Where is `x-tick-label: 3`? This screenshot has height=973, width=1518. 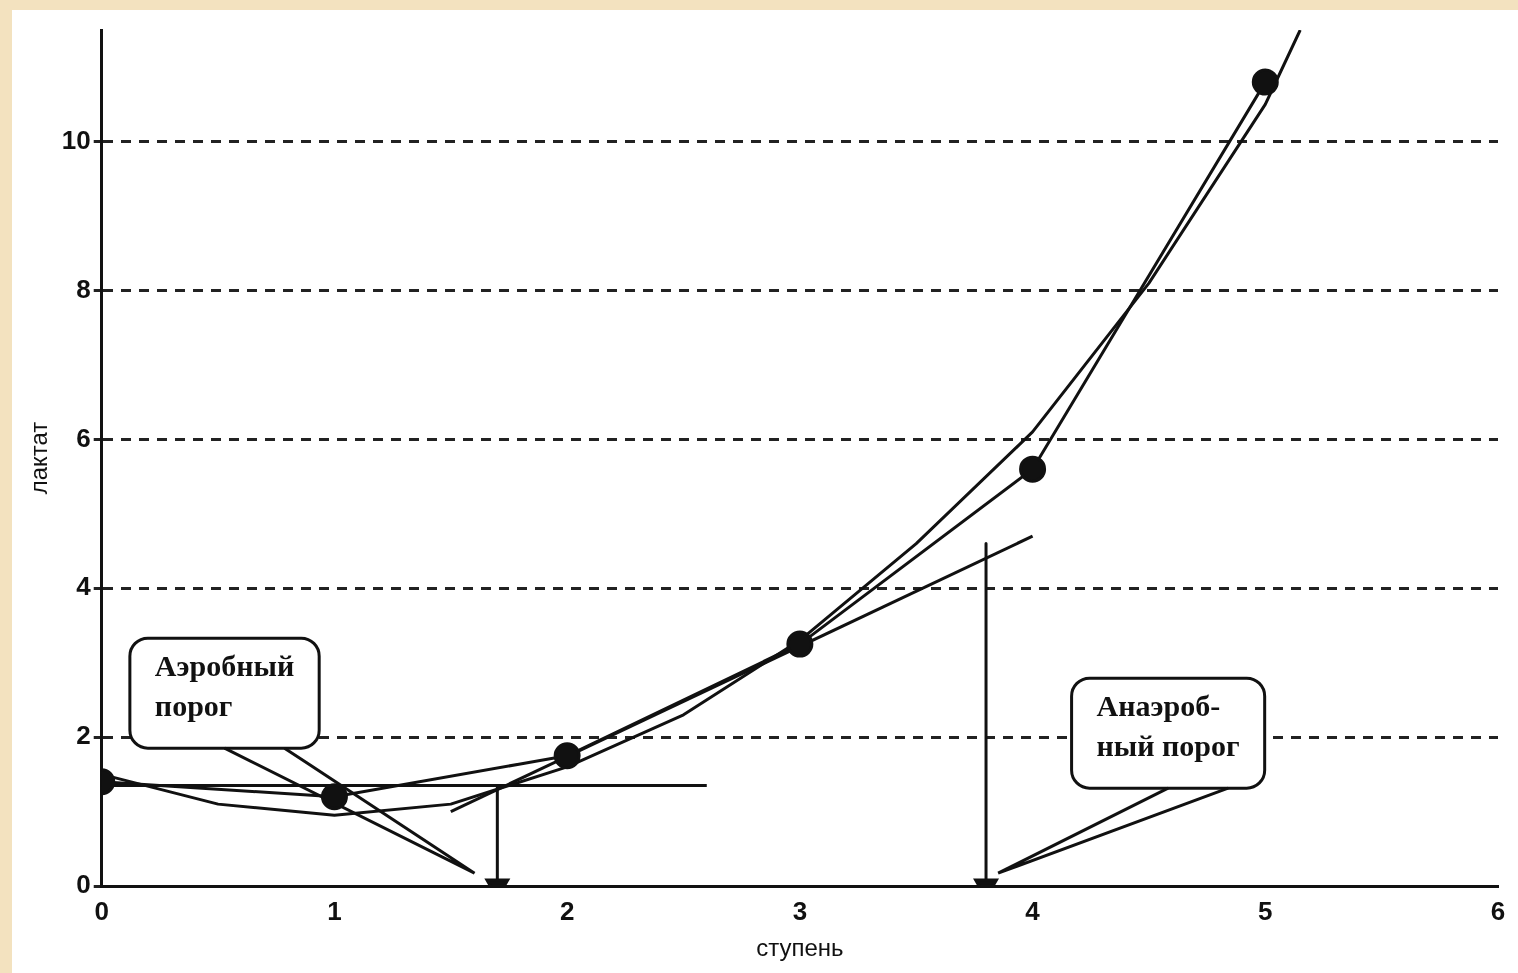 x-tick-label: 3 is located at coordinates (800, 910).